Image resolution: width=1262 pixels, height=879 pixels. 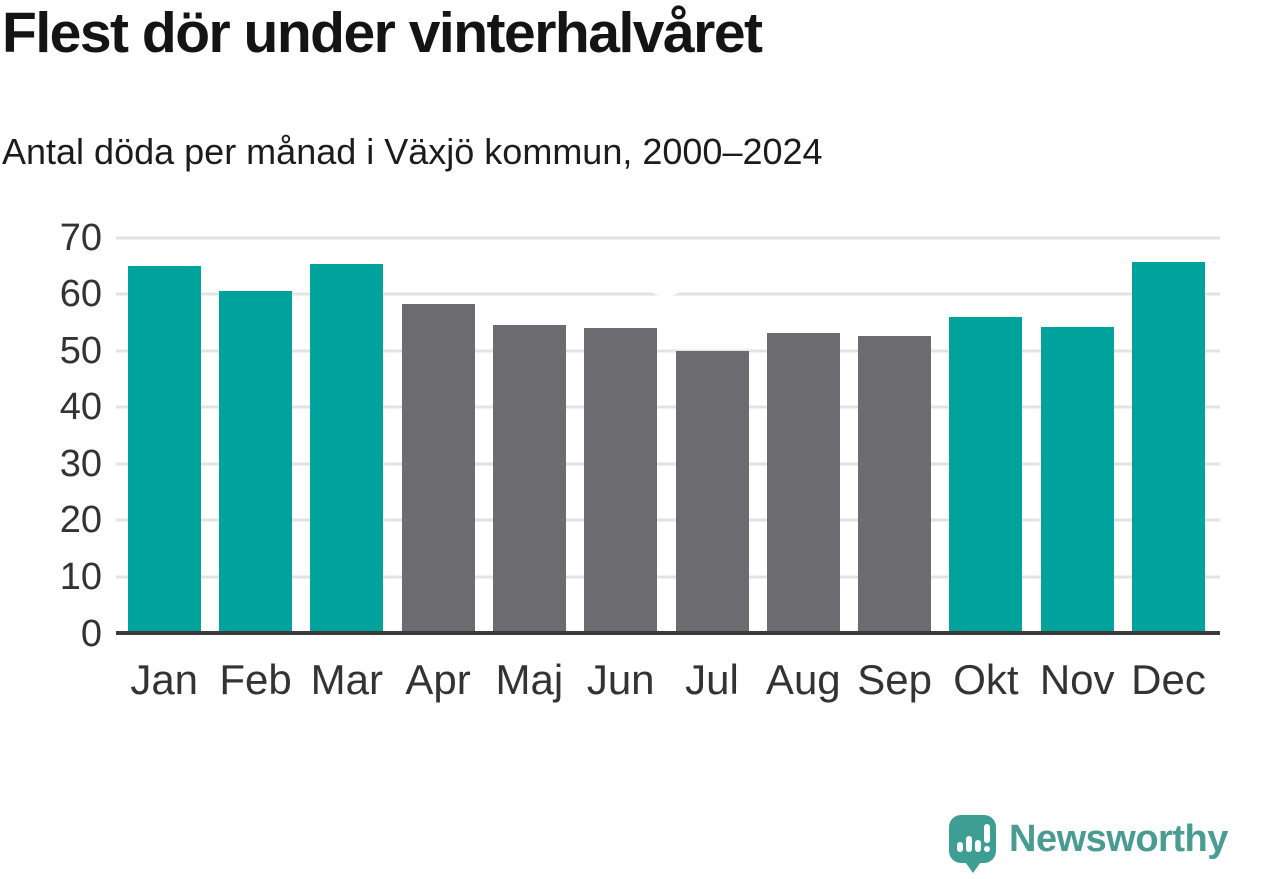 I want to click on y-tick-label: 50, so click(x=80, y=350).